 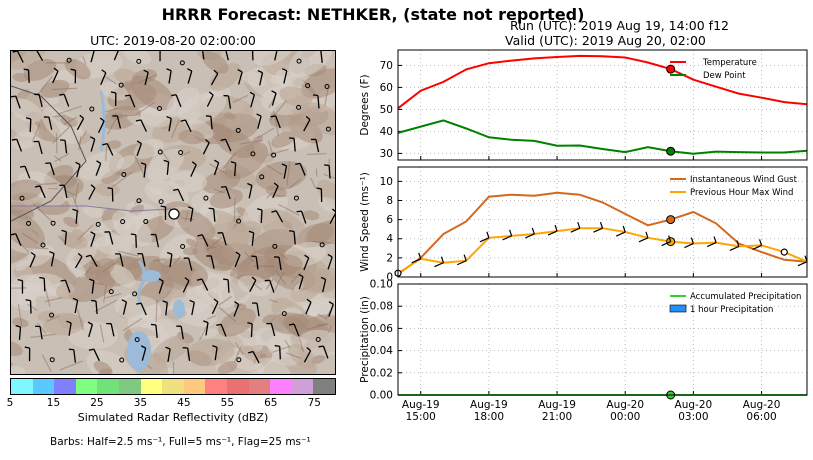 What do you see at coordinates (53, 403) in the screenshot?
I see `colorbar-tick-label: 15` at bounding box center [53, 403].